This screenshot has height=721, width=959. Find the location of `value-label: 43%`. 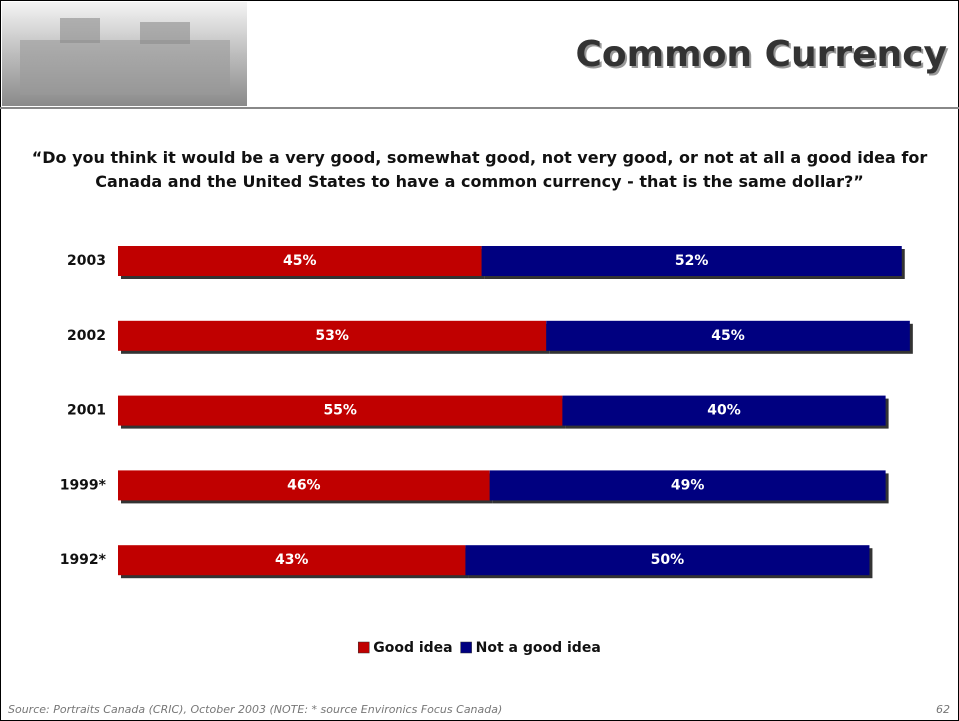

value-label: 43% is located at coordinates (292, 560).